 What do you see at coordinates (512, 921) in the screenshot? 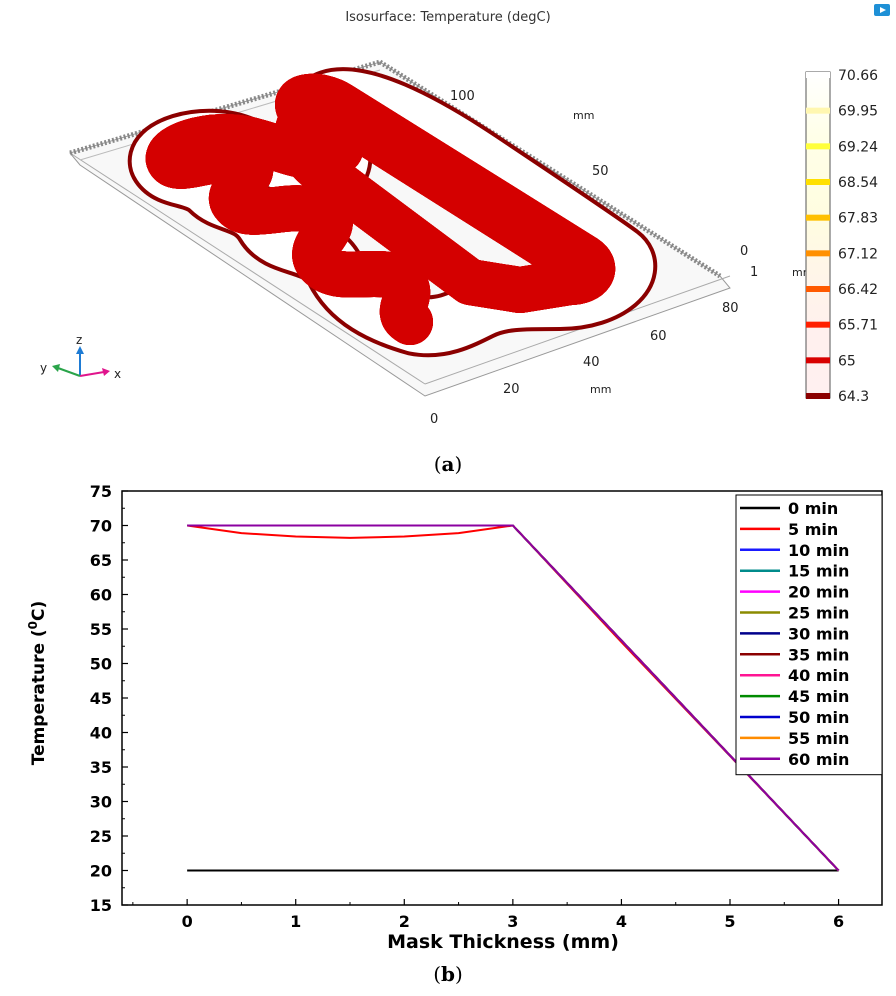
I see `x-tick-label: 3` at bounding box center [512, 921].